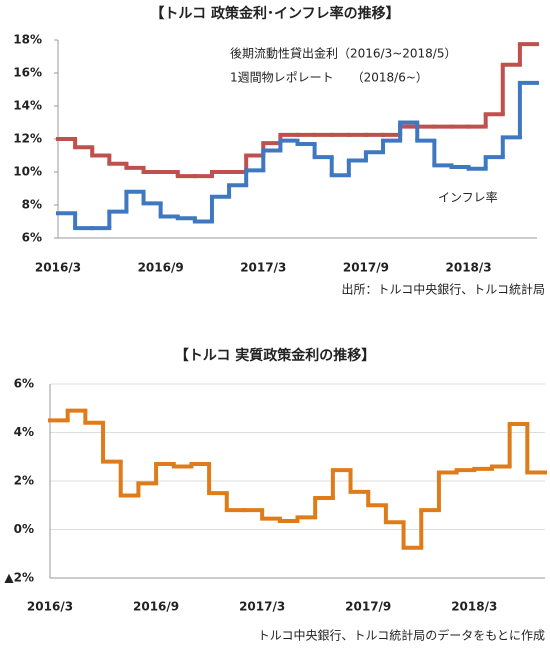 This screenshot has width=550, height=650. What do you see at coordinates (19, 578) in the screenshot?
I see `y-tick-label: ▲2%` at bounding box center [19, 578].